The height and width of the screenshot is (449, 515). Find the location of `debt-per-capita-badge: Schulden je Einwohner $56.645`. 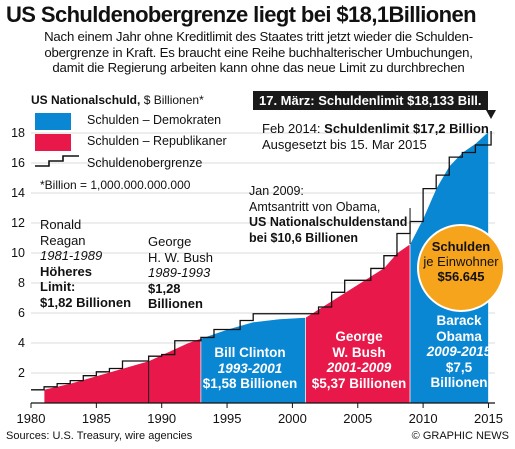

debt-per-capita-badge: Schulden je Einwohner $56.645 is located at coordinates (461, 268).